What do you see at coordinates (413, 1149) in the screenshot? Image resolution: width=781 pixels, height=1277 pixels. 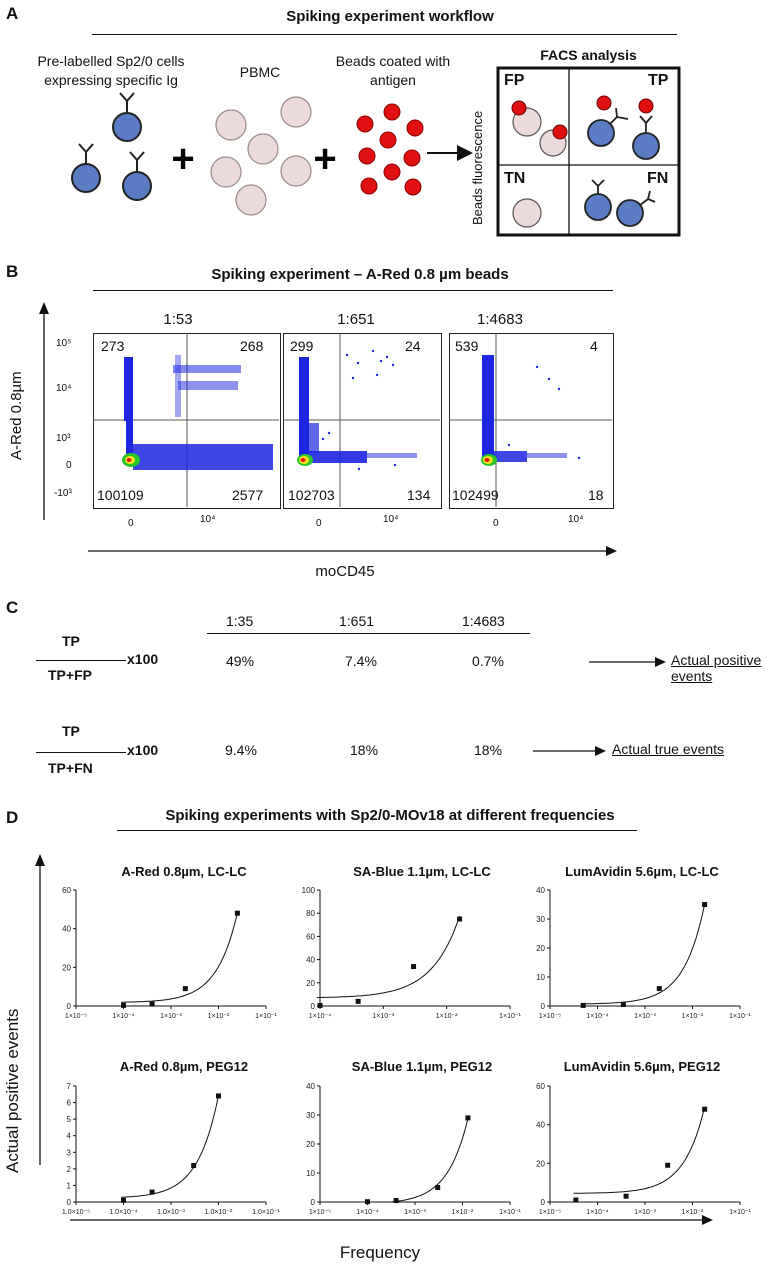 I see `chart-sa-blue-peg12: 0 10 20 30 40 1×10⁻⁵ 1×10⁻⁴ 1×10⁻³ 1×10⁻² 1×10⁻¹` at bounding box center [413, 1149].